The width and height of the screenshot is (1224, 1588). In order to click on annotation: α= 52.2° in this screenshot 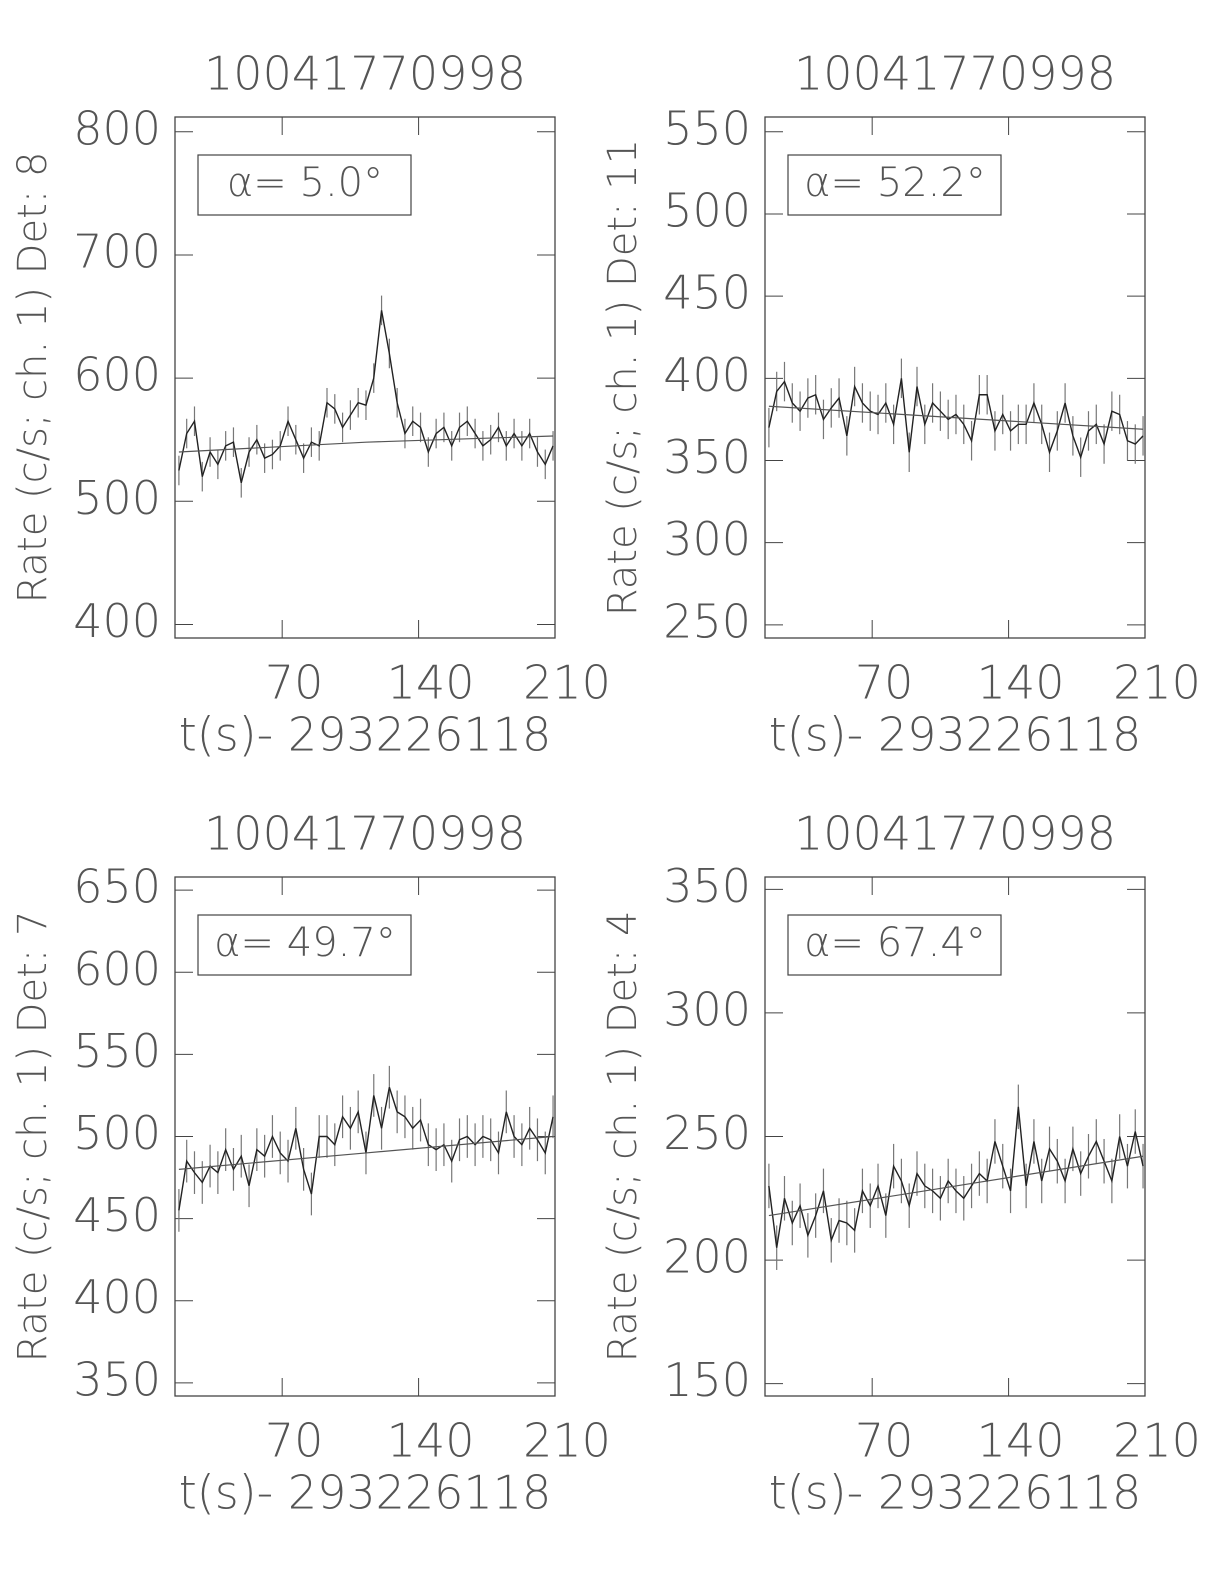, I will do `click(895, 183)`.